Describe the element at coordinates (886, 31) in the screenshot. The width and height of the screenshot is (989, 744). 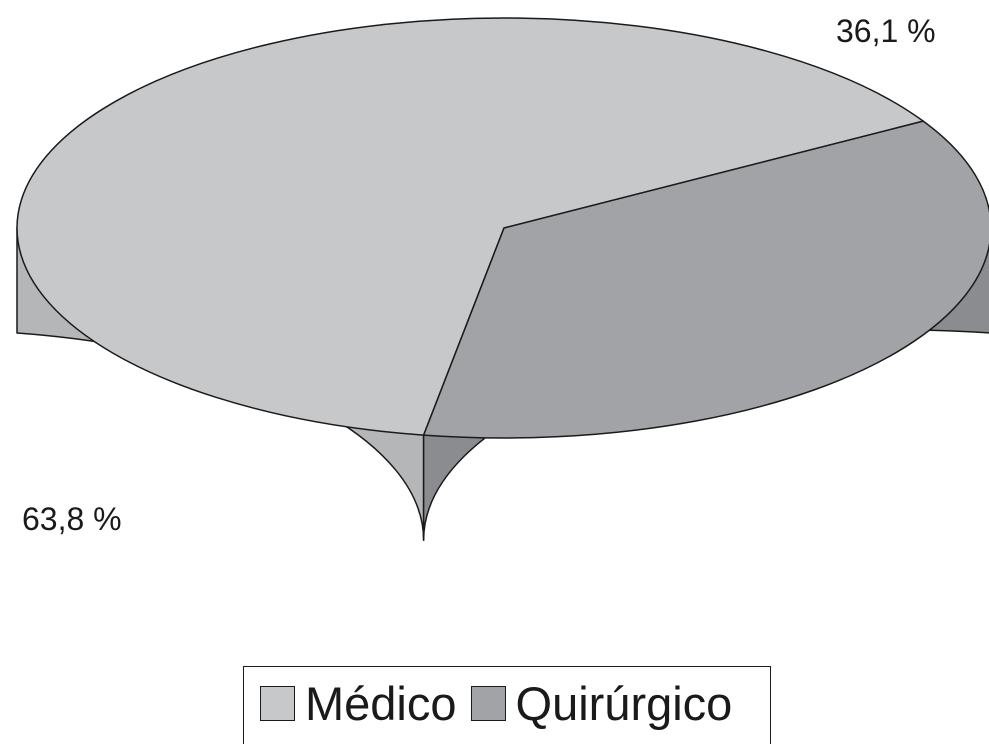
I see `slice-label-quirurgico: 36,1 %` at that location.